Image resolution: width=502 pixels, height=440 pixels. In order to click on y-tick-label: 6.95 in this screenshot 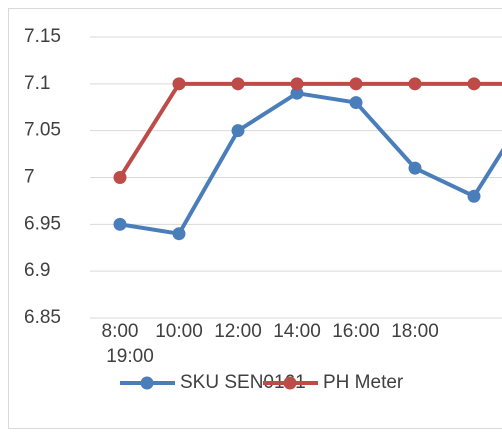, I will do `click(42, 223)`.